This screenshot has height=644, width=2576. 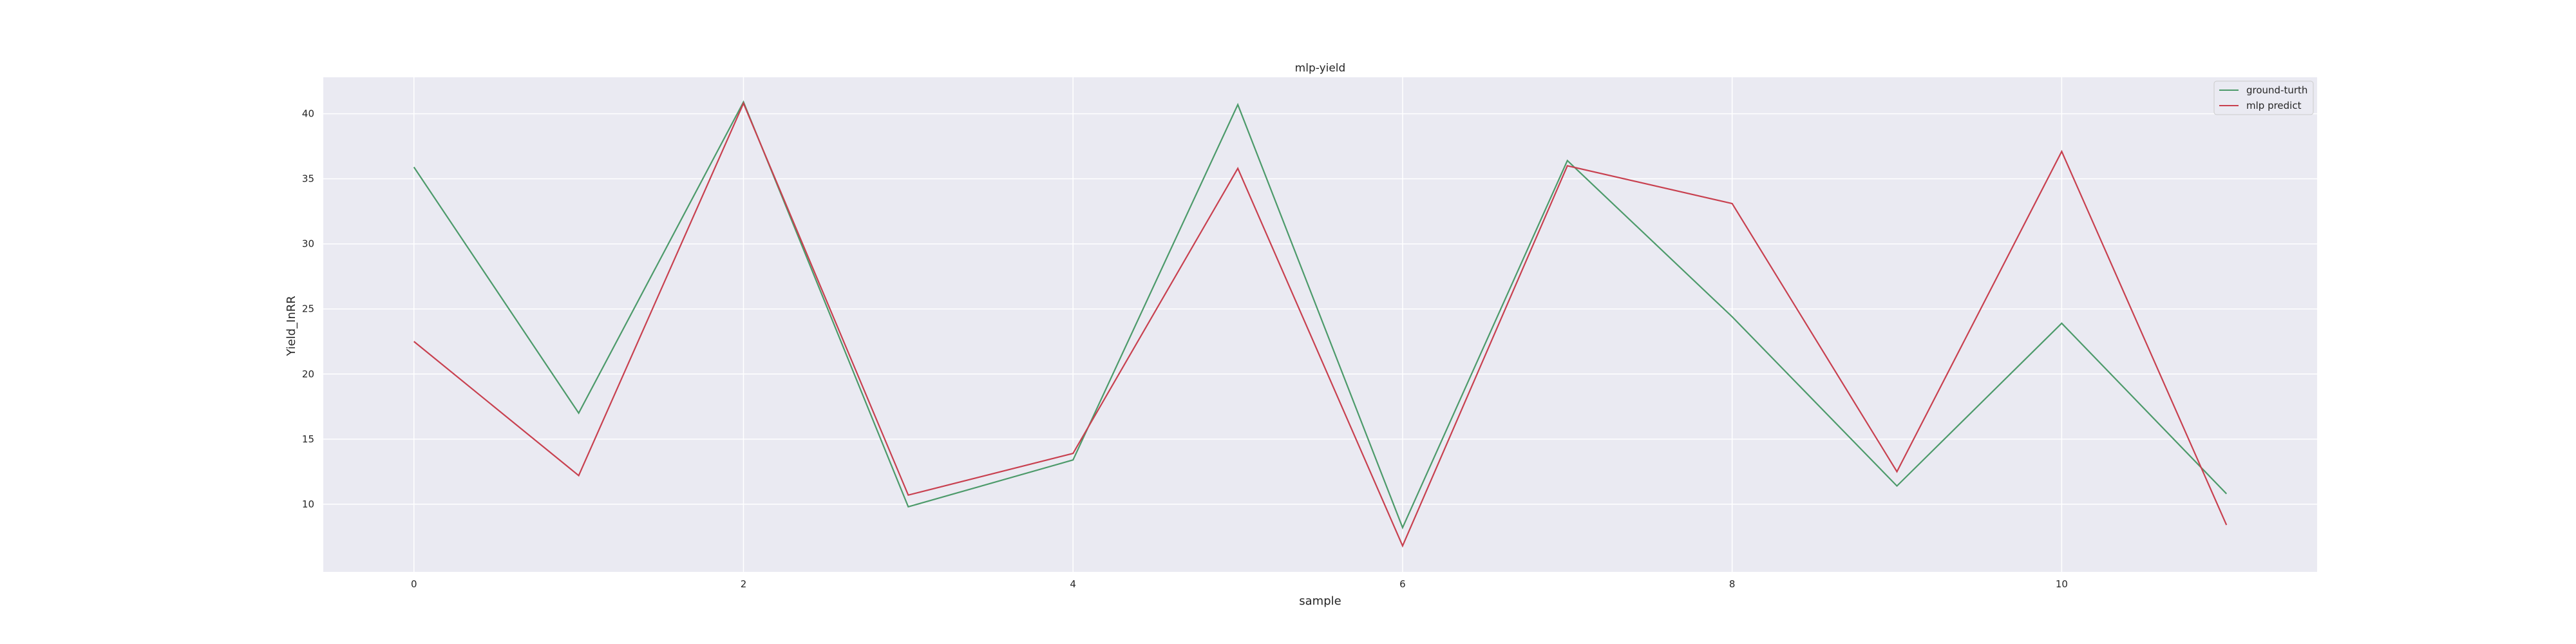 What do you see at coordinates (2276, 90) in the screenshot?
I see `legend-label-ground-turth: ground-turth` at bounding box center [2276, 90].